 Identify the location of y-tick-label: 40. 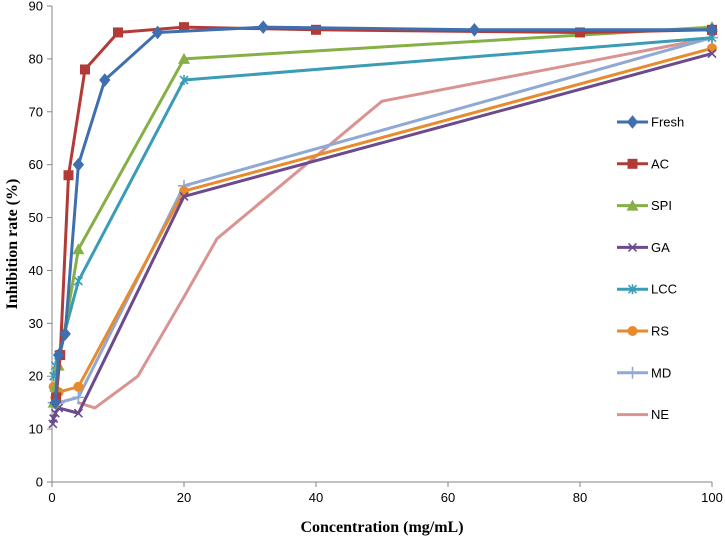
(36, 270).